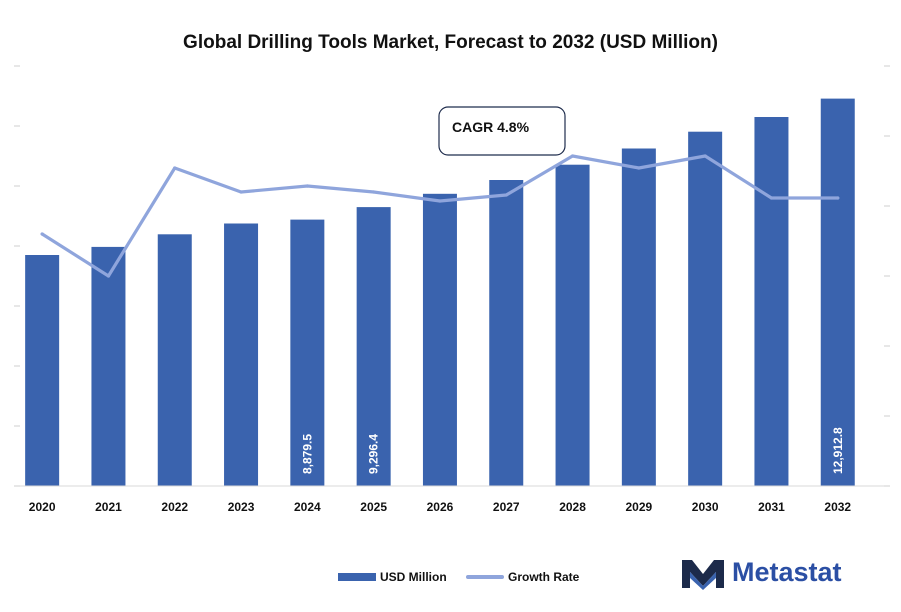 This screenshot has height=612, width=901. I want to click on growth-point-2026, so click(440, 201).